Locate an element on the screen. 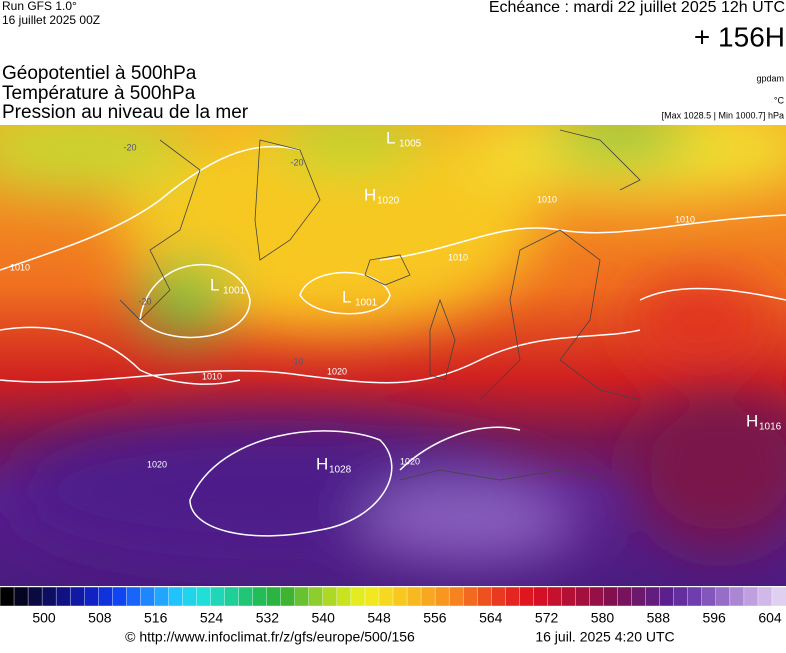  colorbar-label: 572 is located at coordinates (547, 618).